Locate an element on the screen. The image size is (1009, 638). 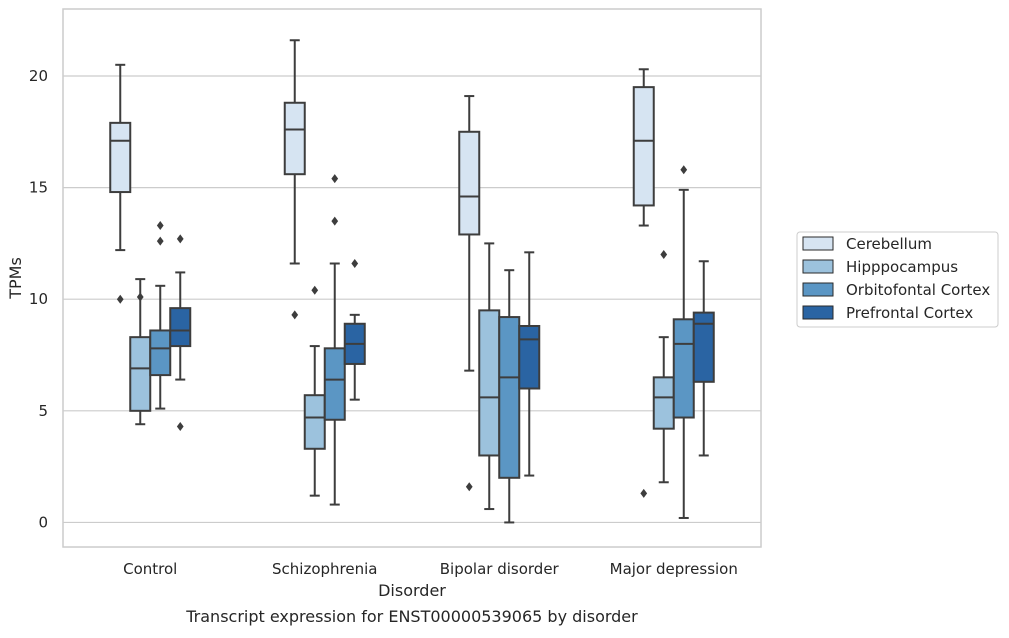
y-tick-label: 15 is located at coordinates (38, 188).